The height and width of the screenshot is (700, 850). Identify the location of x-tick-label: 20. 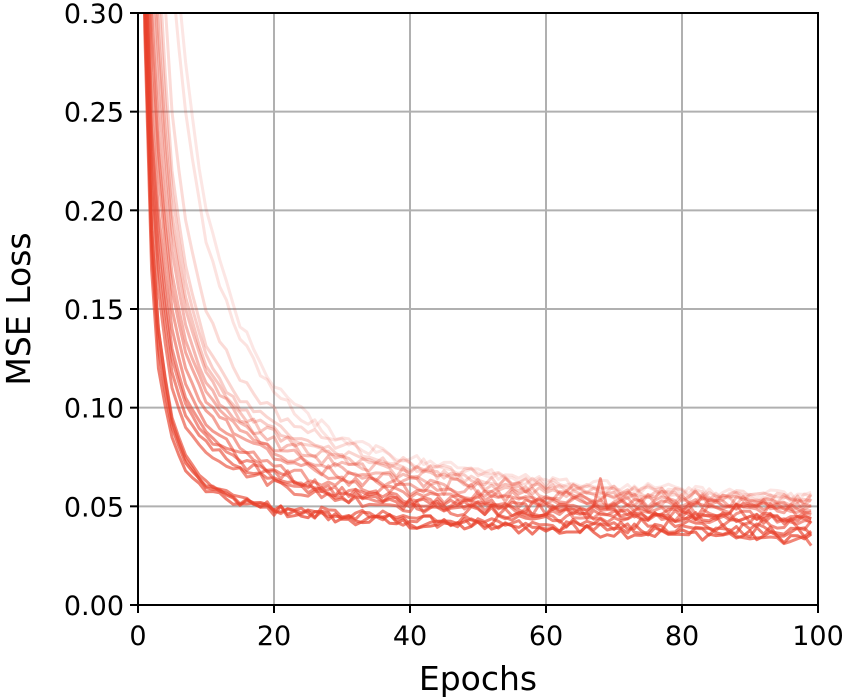
(274, 636).